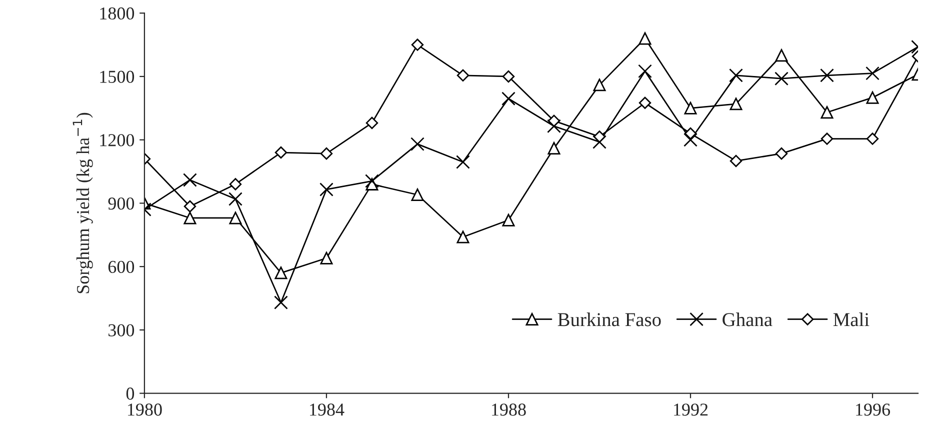 The image size is (932, 437). I want to click on y-tick-label: 600, so click(121, 267).